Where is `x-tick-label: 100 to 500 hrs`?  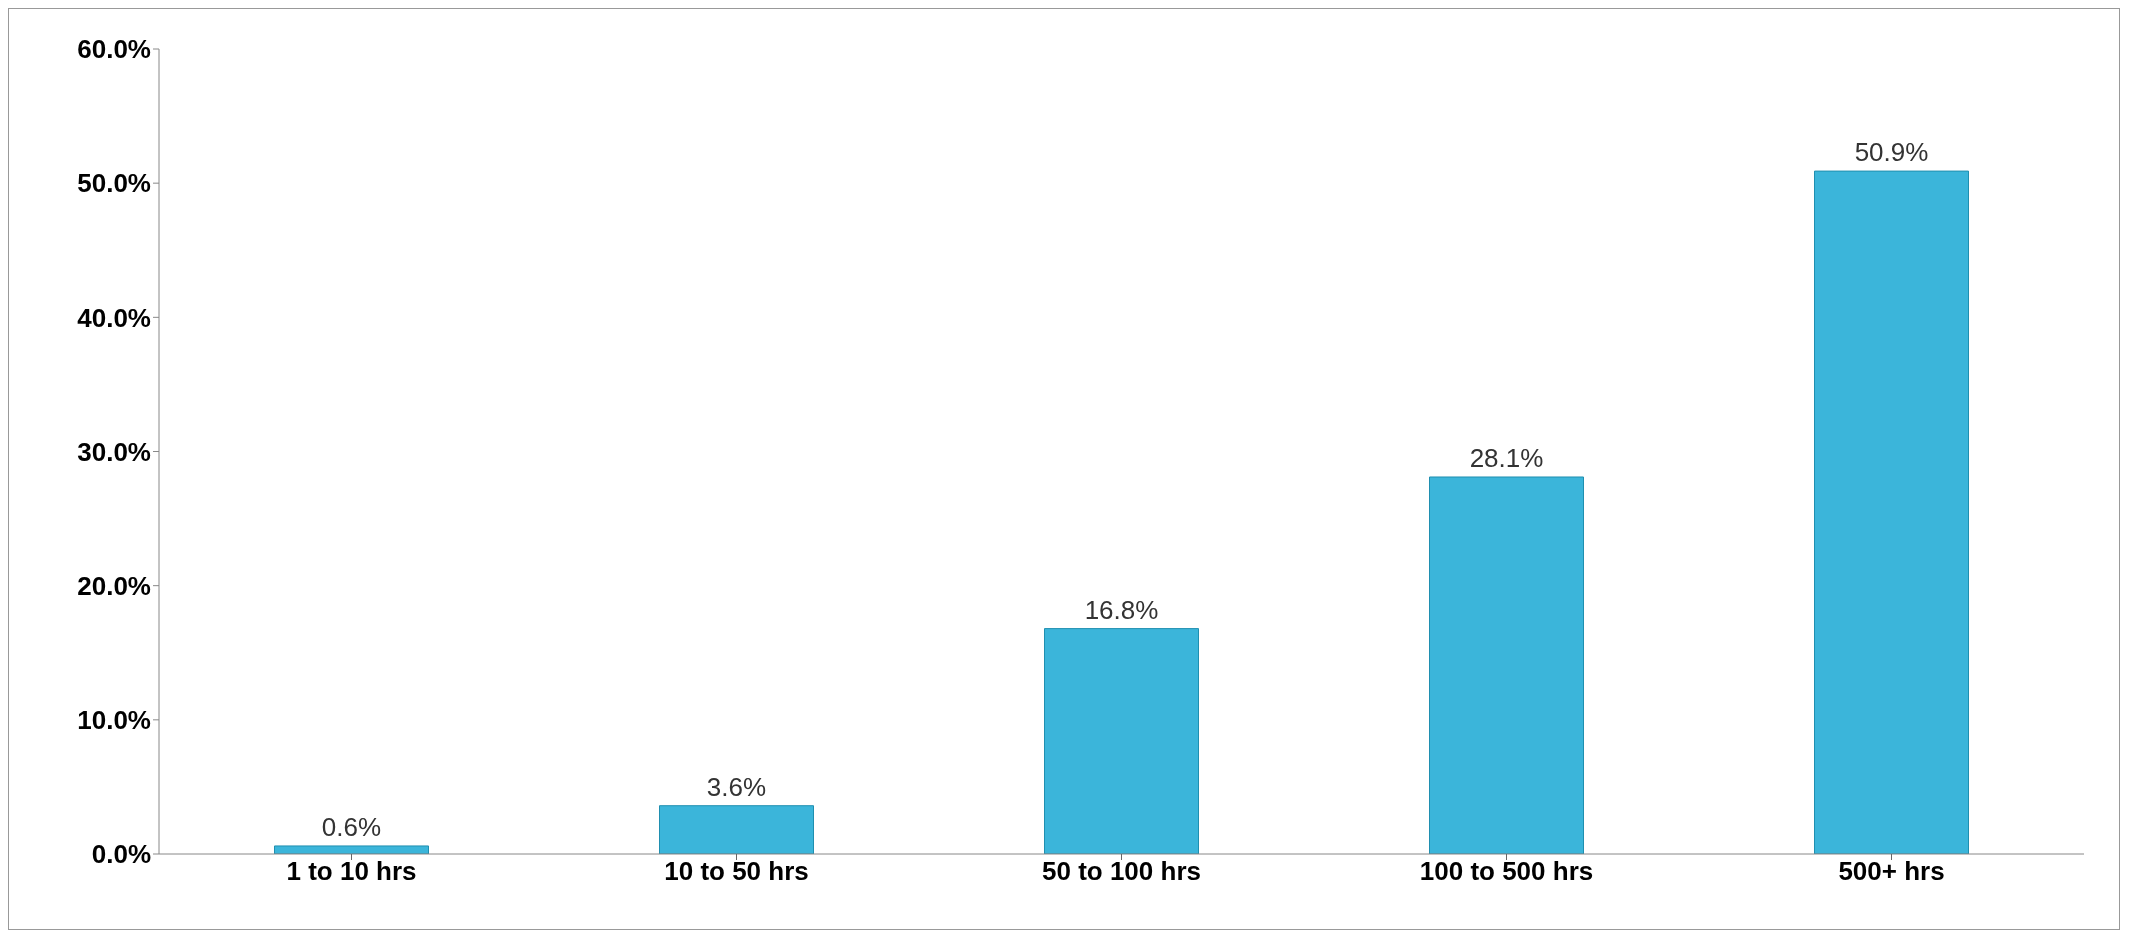
x-tick-label: 100 to 500 hrs is located at coordinates (1506, 871).